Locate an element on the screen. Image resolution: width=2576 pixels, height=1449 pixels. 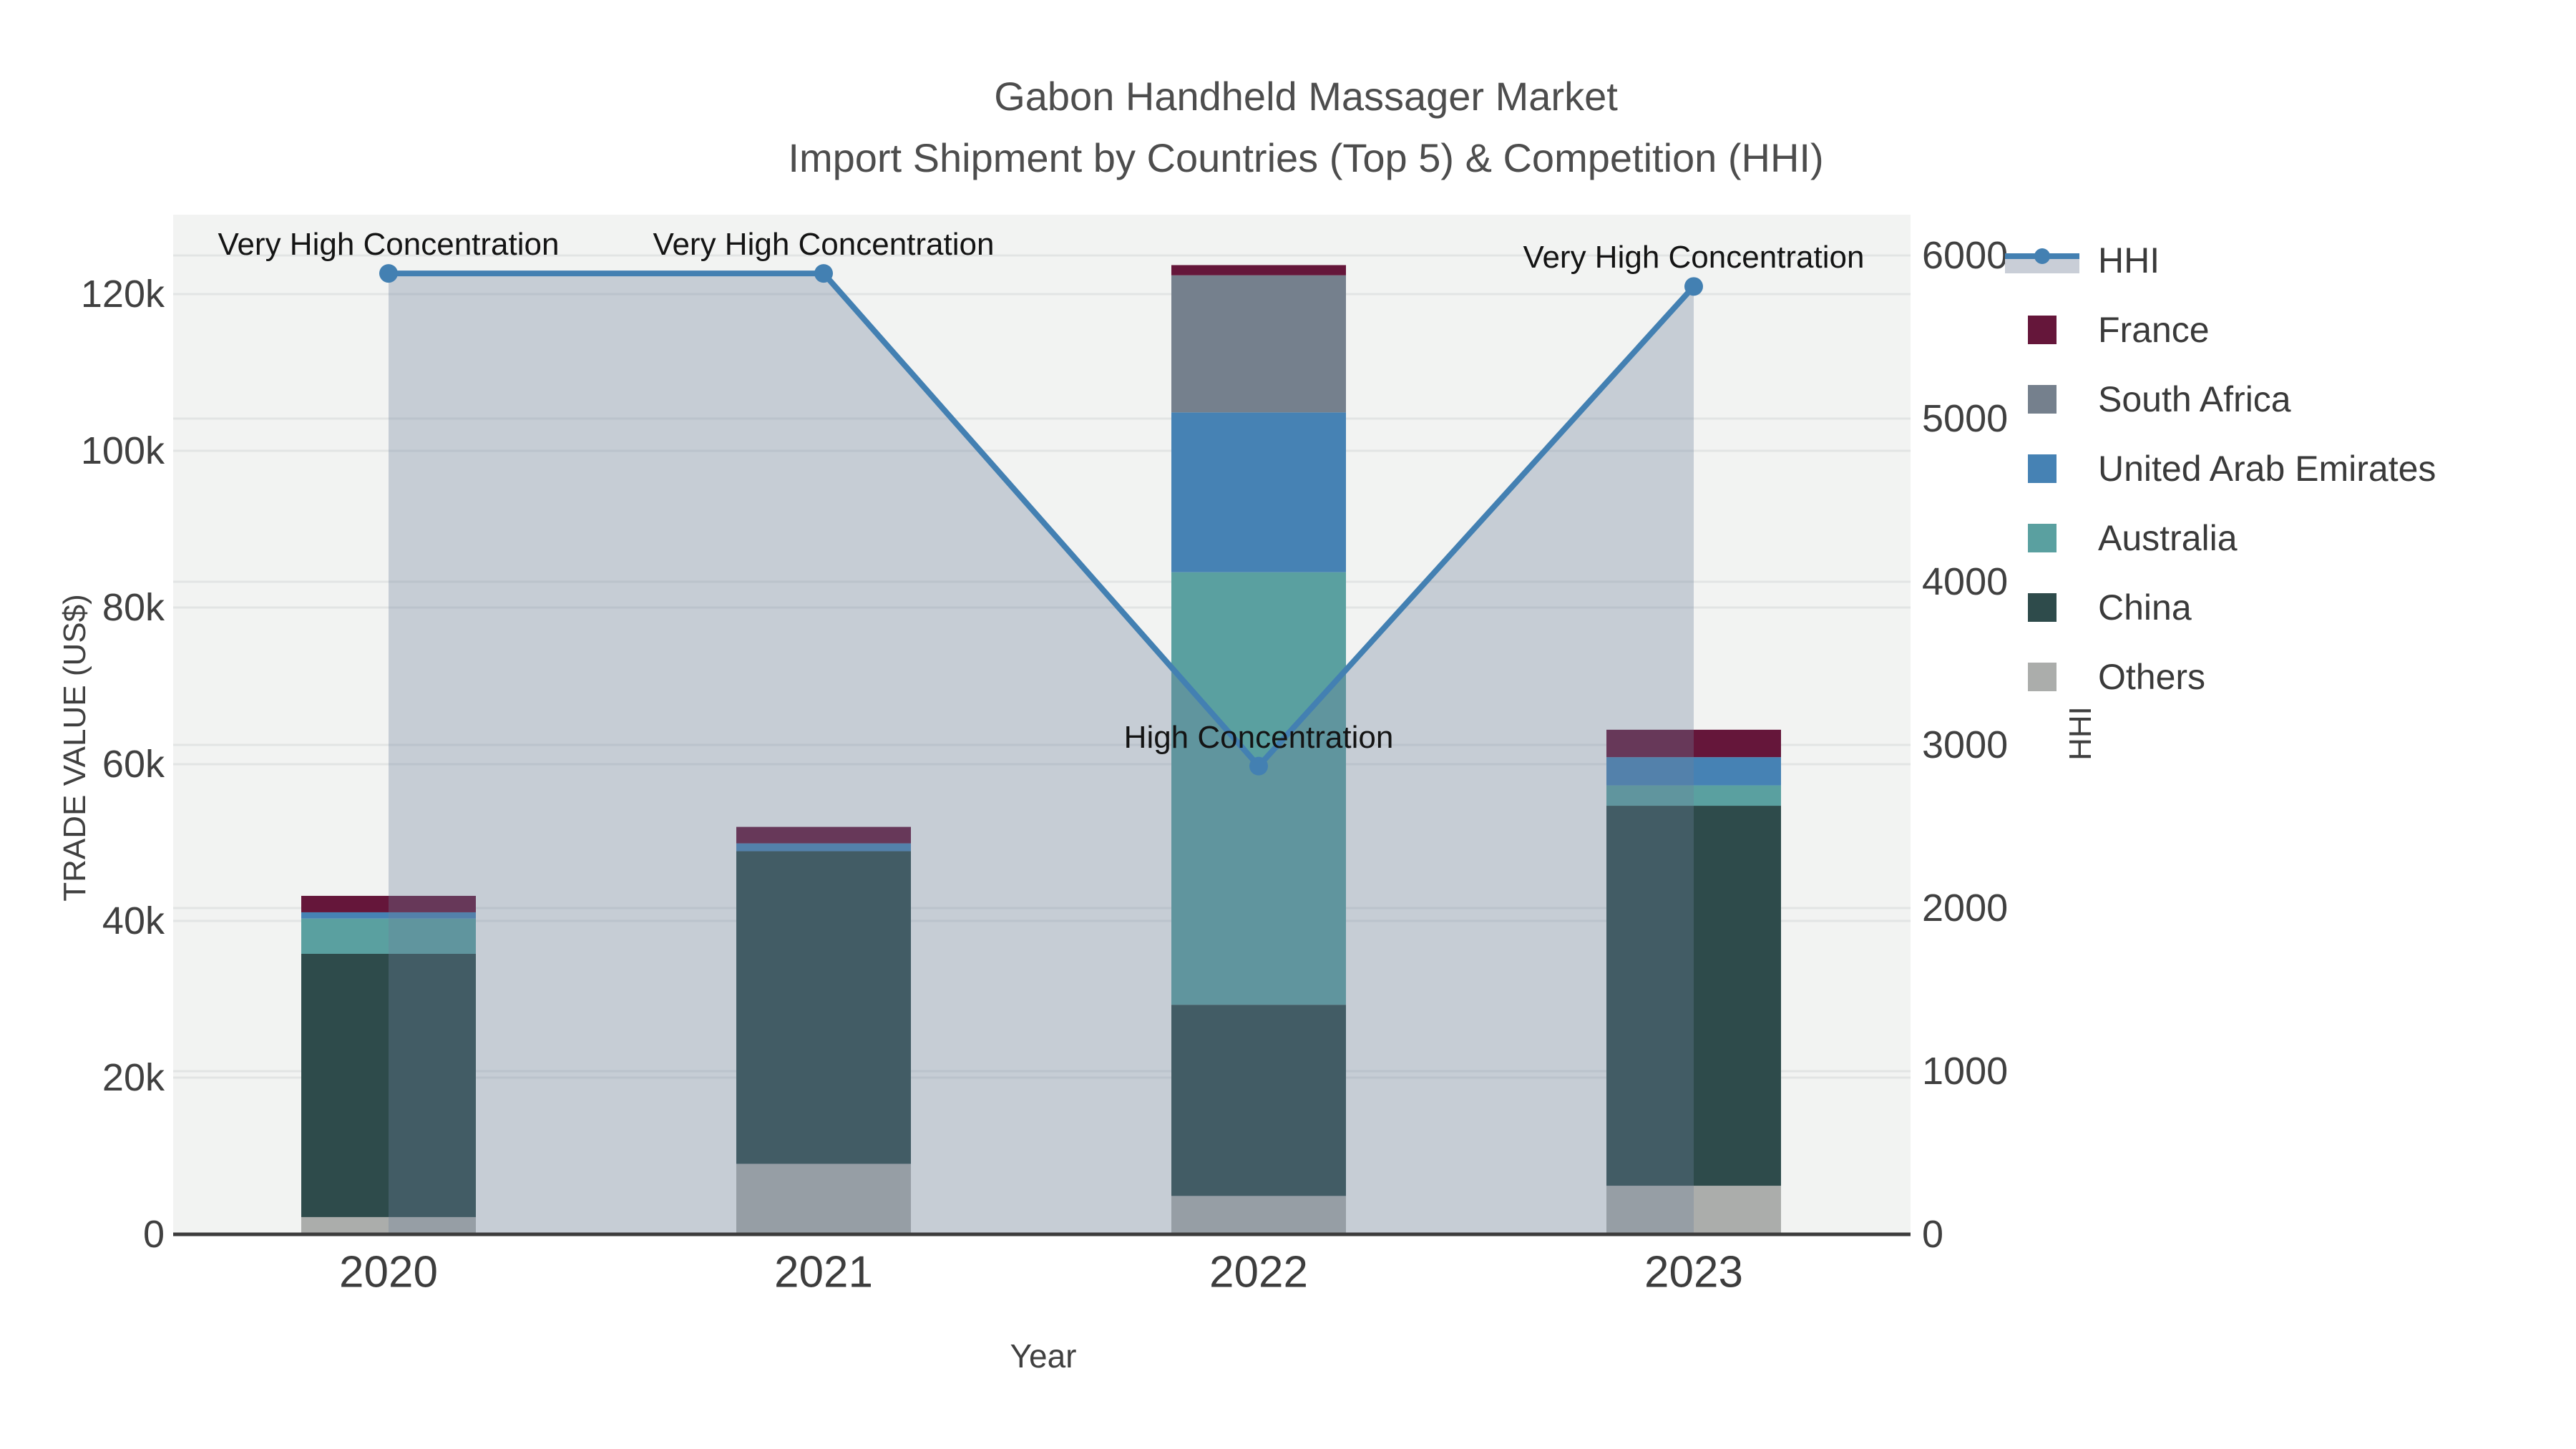
right-tick-1000: 1000 is located at coordinates (1965, 1071).